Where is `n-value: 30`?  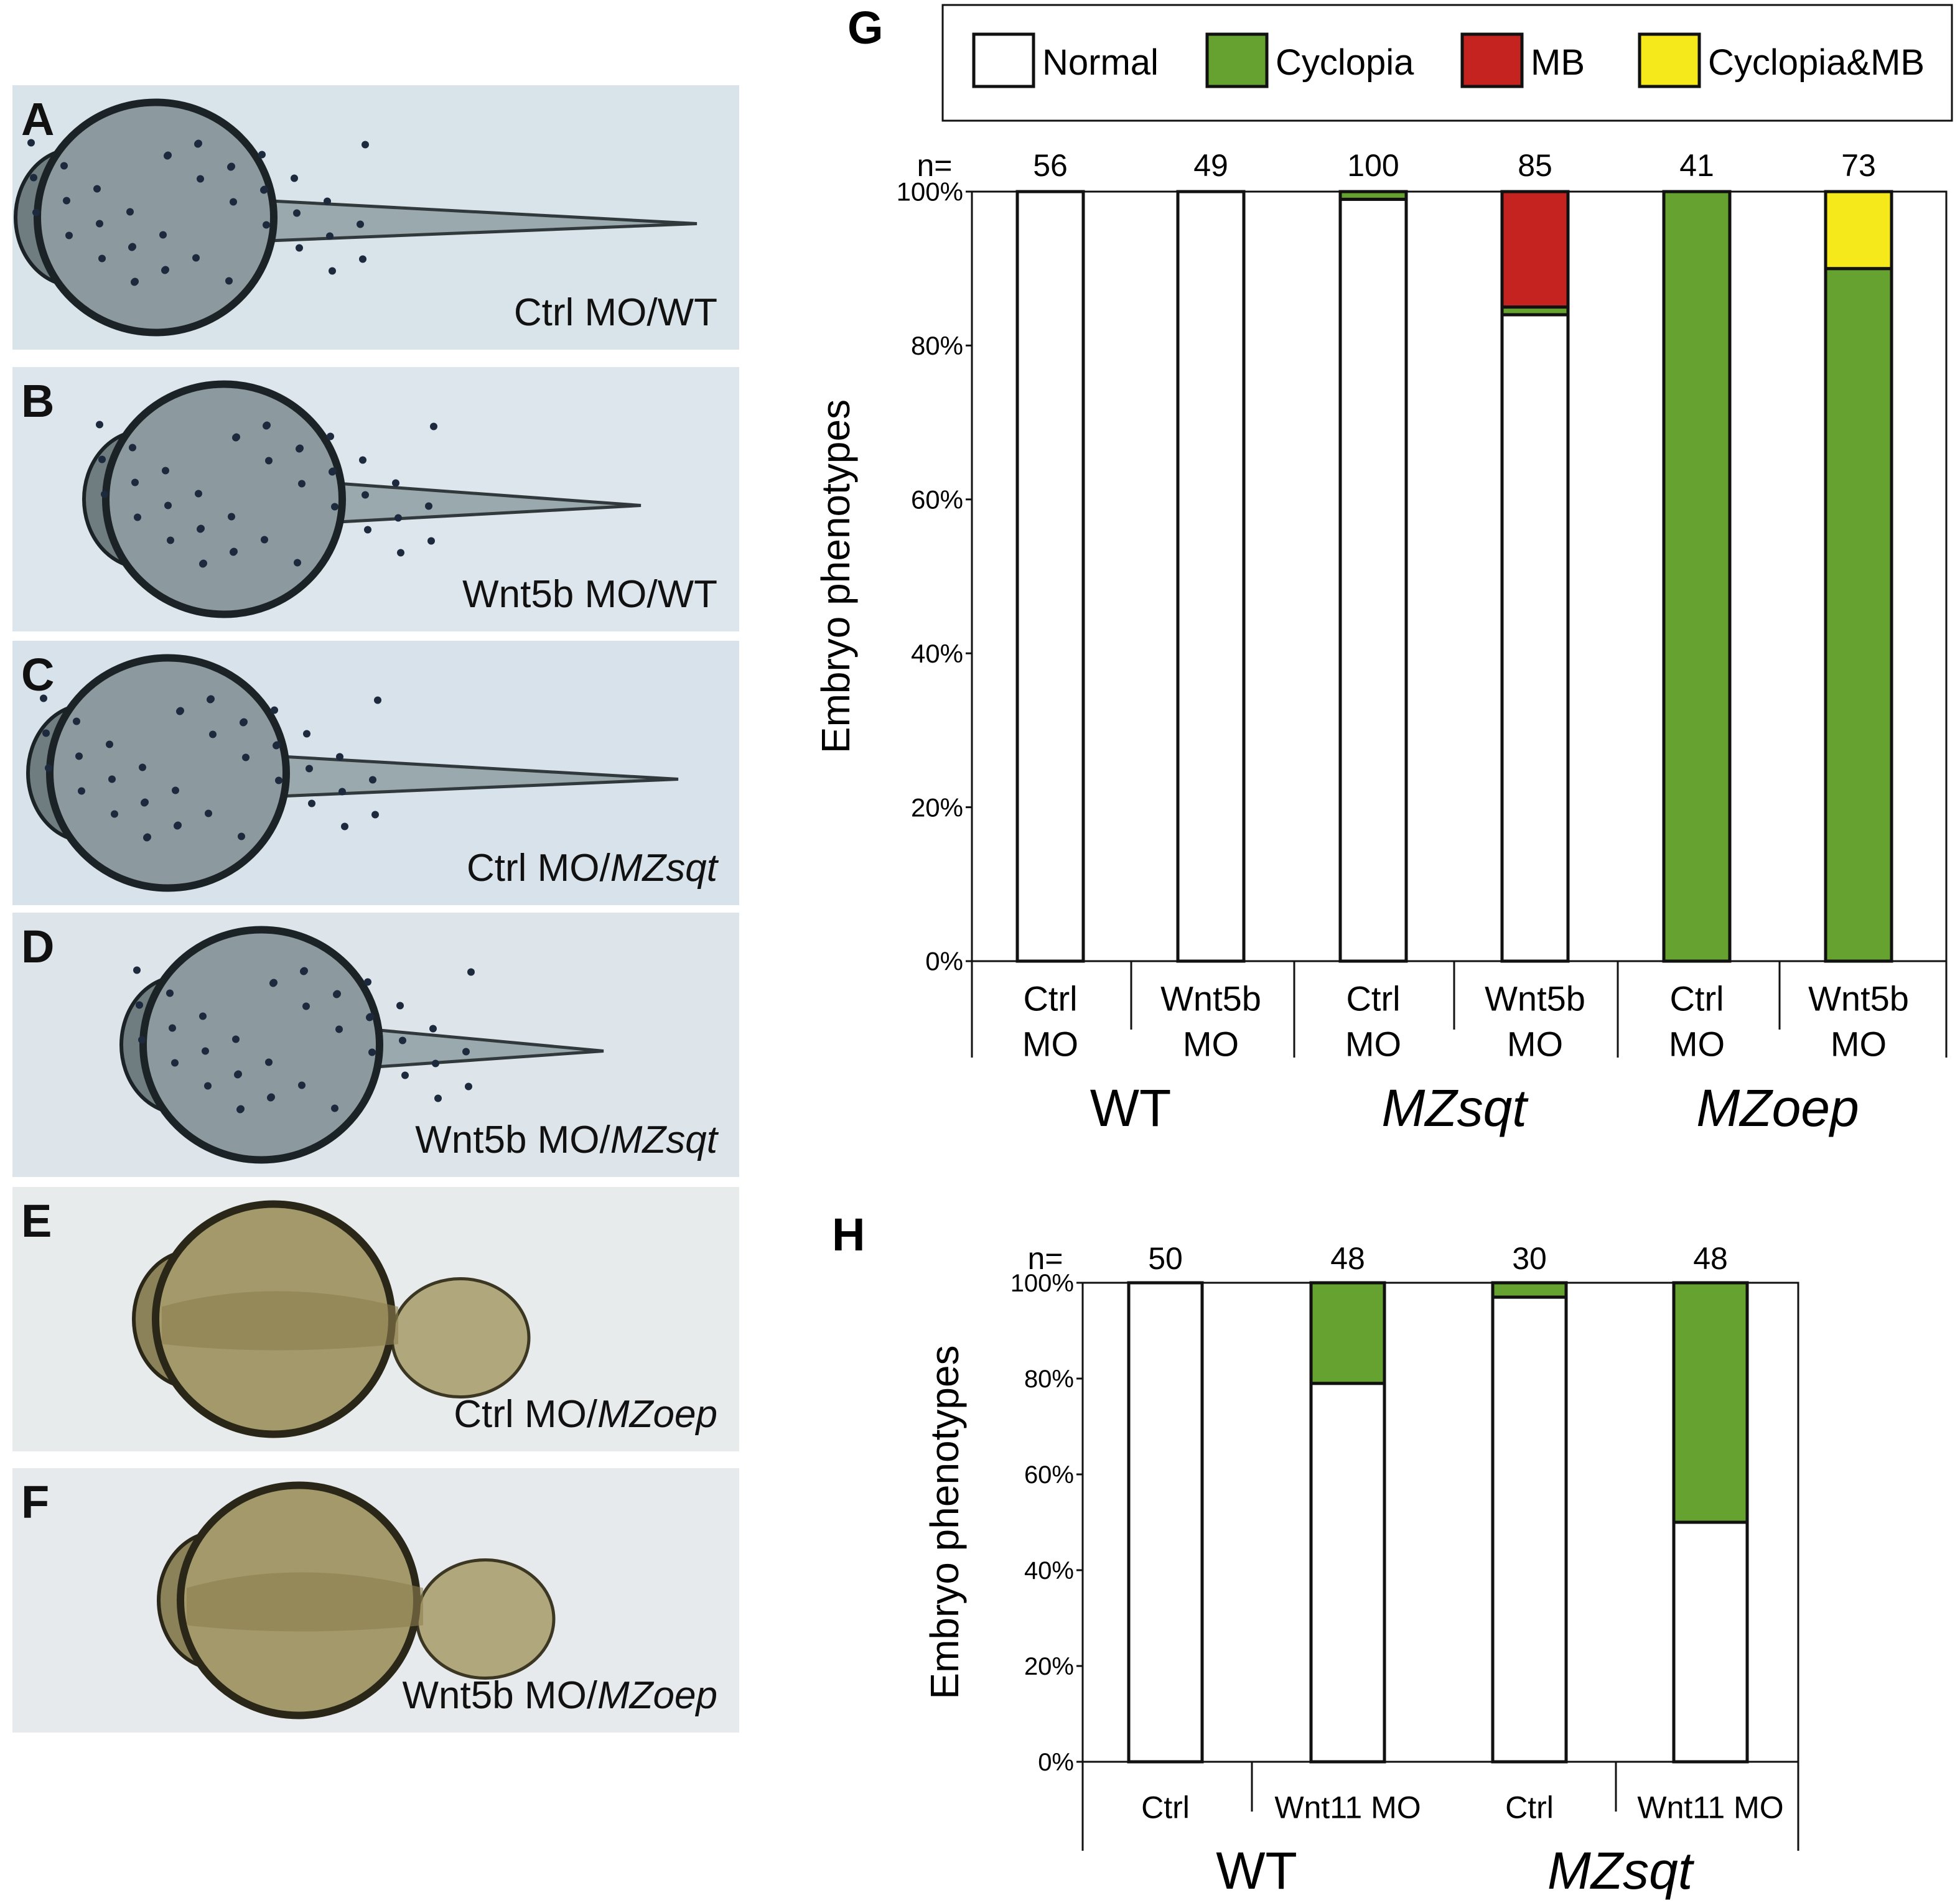
n-value: 30 is located at coordinates (1529, 1258).